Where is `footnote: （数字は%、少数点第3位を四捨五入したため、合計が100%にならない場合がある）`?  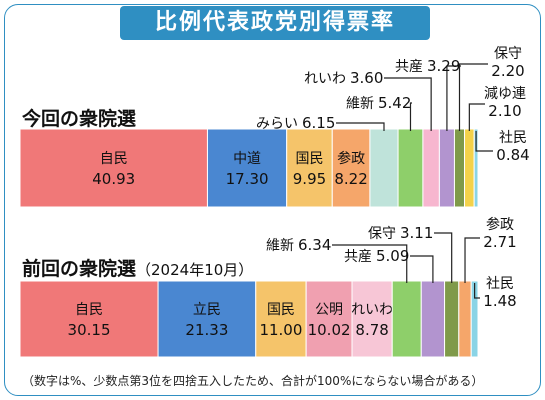
footnote: （数字は%、少数点第3位を四捨五入したため、合計が100%にならない場合がある） is located at coordinates (253, 381).